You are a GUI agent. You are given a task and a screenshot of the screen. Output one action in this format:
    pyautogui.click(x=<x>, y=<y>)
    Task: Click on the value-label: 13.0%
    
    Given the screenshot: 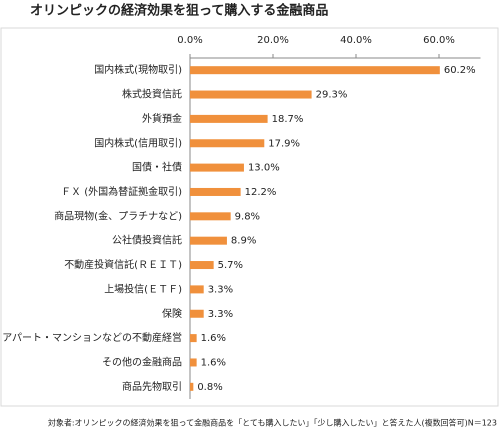 What is the action you would take?
    pyautogui.click(x=264, y=168)
    